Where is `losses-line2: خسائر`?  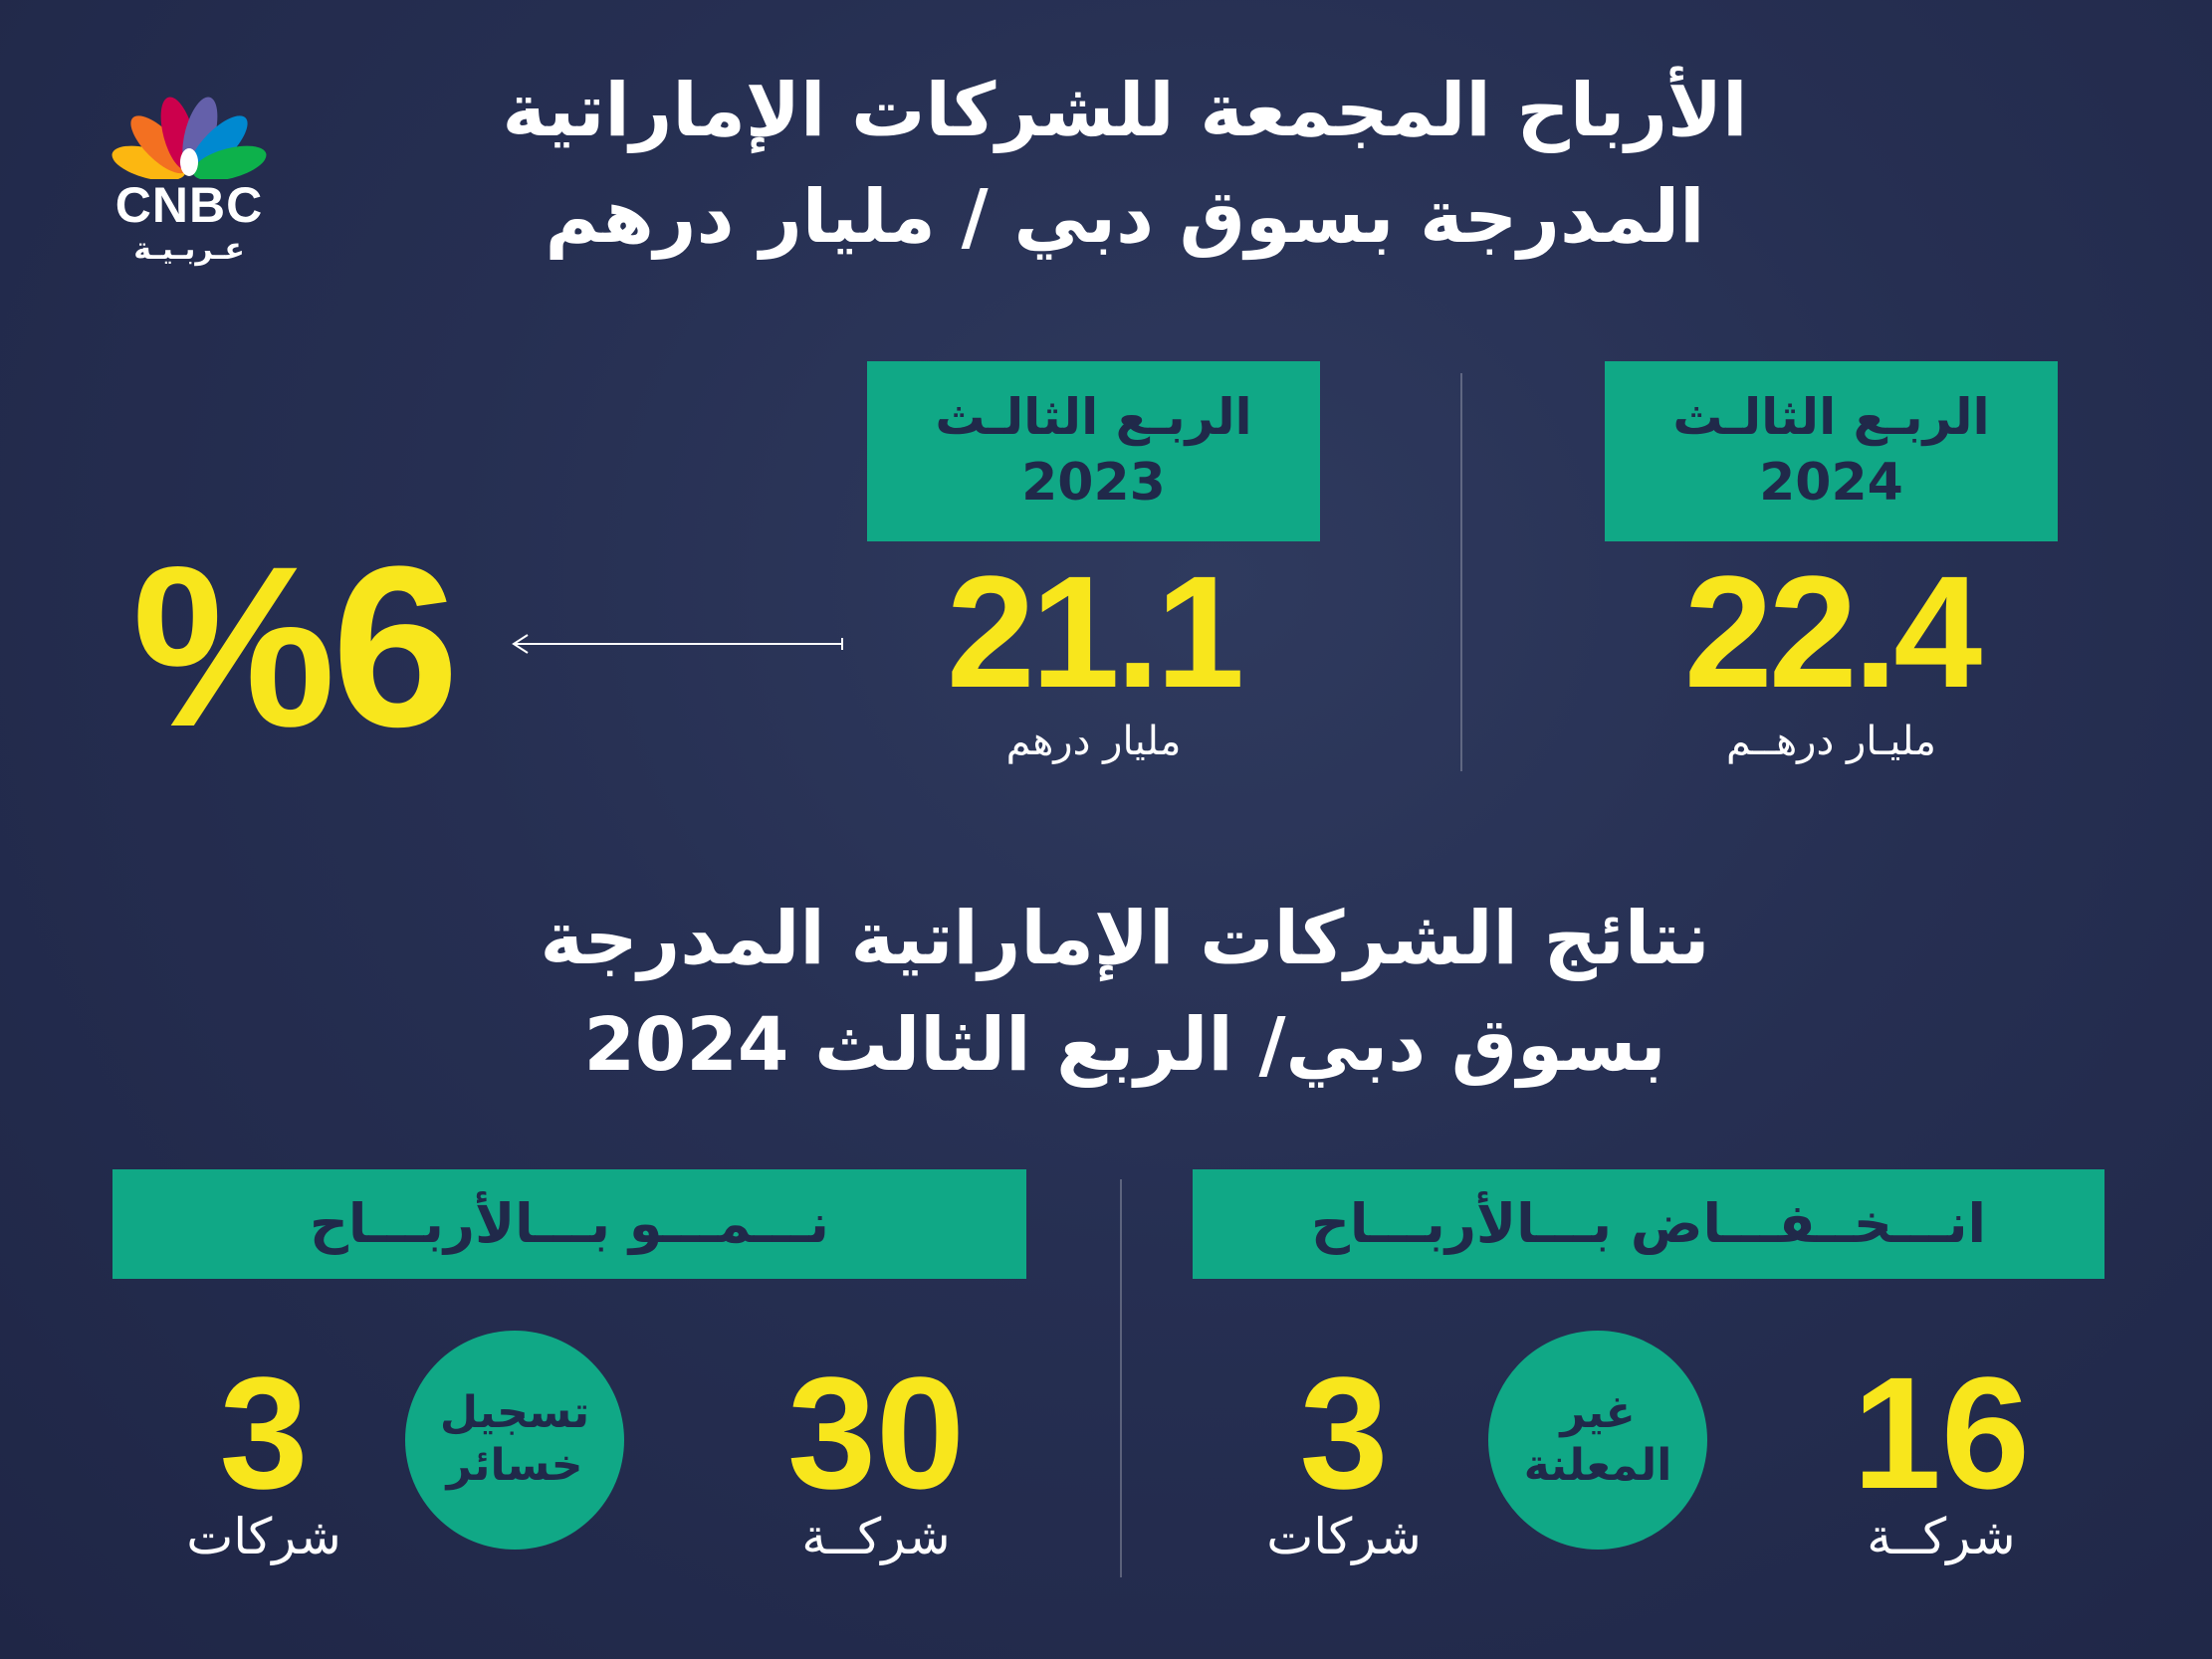
losses-line2: خسائر is located at coordinates (514, 1465).